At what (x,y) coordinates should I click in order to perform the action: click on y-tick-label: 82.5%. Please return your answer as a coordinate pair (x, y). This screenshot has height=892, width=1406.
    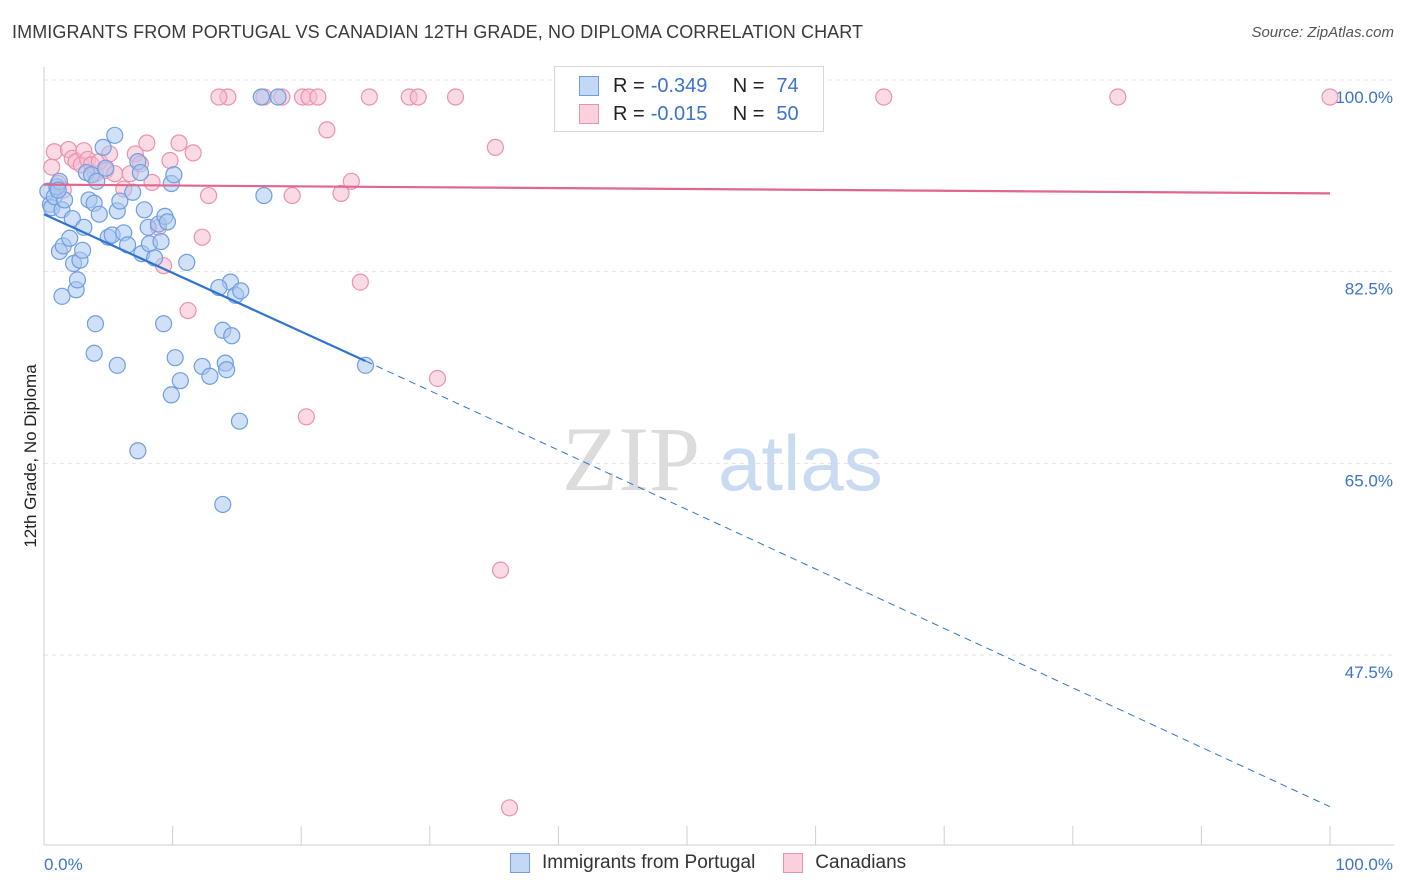
    Looking at the image, I should click on (1369, 289).